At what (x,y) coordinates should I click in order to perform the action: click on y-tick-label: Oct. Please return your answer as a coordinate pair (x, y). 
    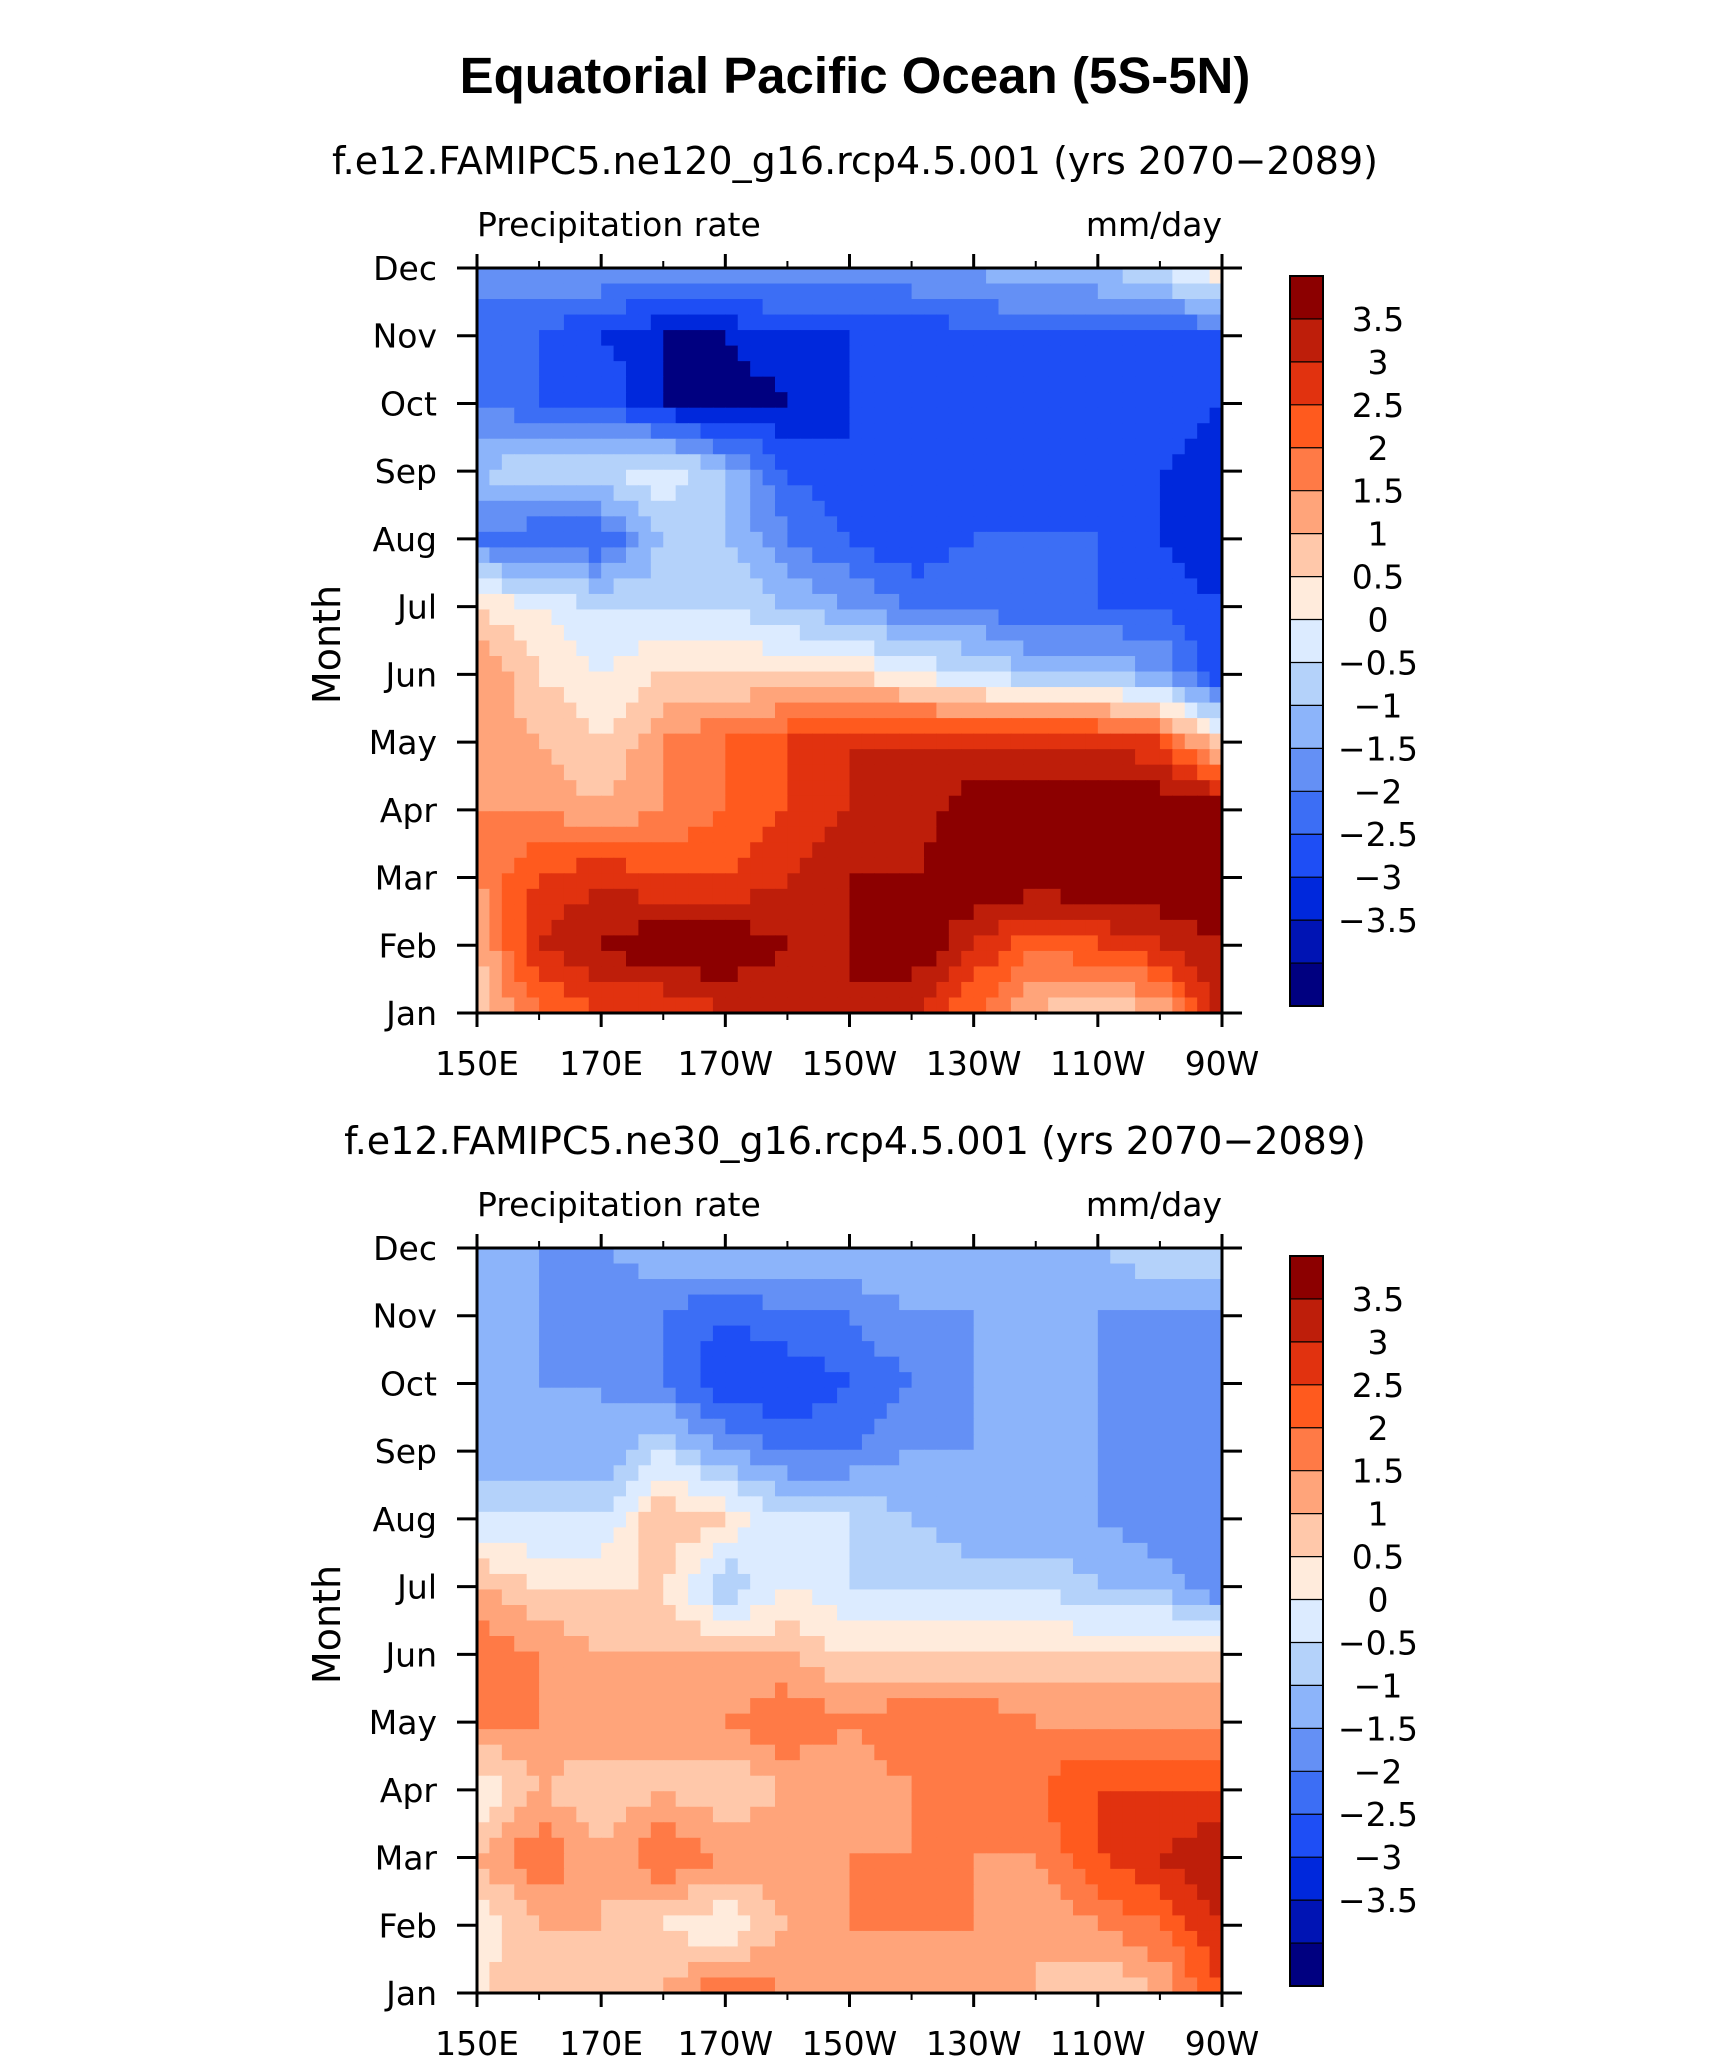
    Looking at the image, I should click on (408, 403).